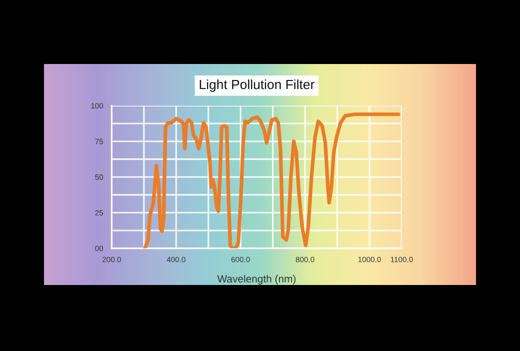 This screenshot has height=351, width=520. Describe the element at coordinates (256, 279) in the screenshot. I see `x-axis-title: Wavelength (nm)` at that location.